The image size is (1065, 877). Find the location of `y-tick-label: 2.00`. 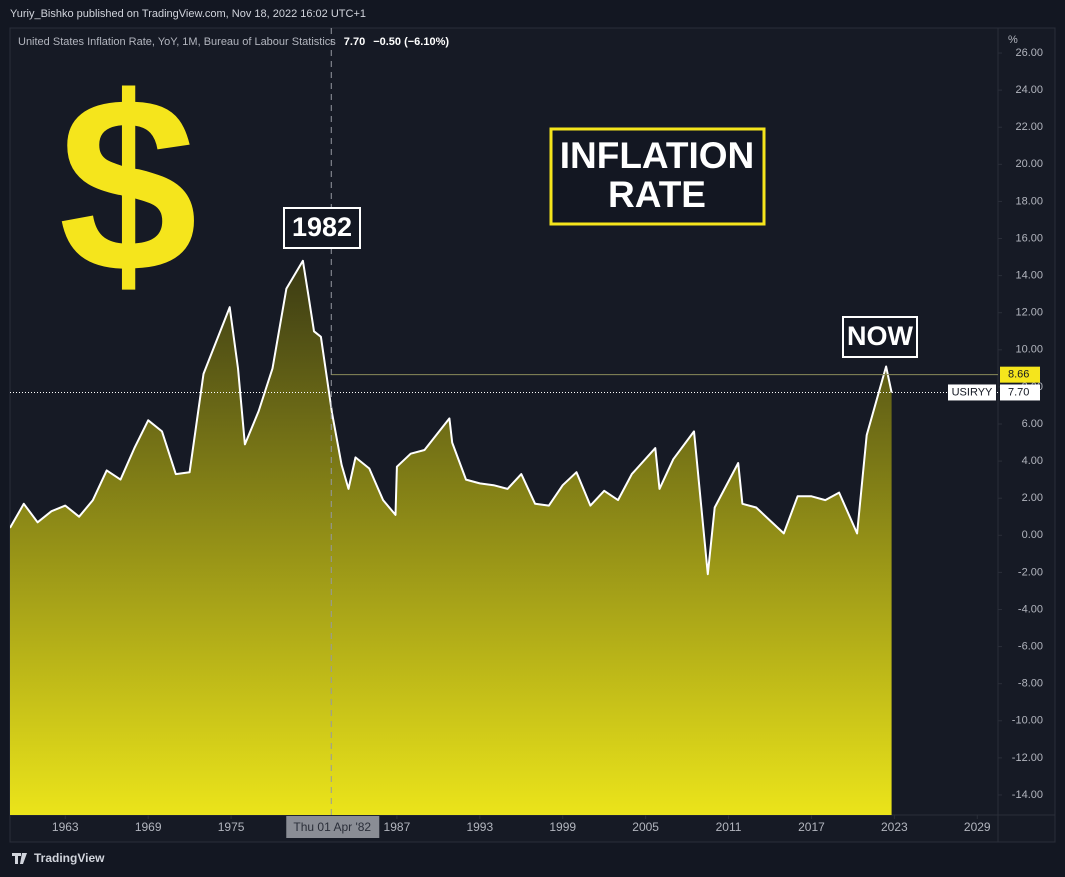

y-tick-label: 2.00 is located at coordinates (1032, 498).